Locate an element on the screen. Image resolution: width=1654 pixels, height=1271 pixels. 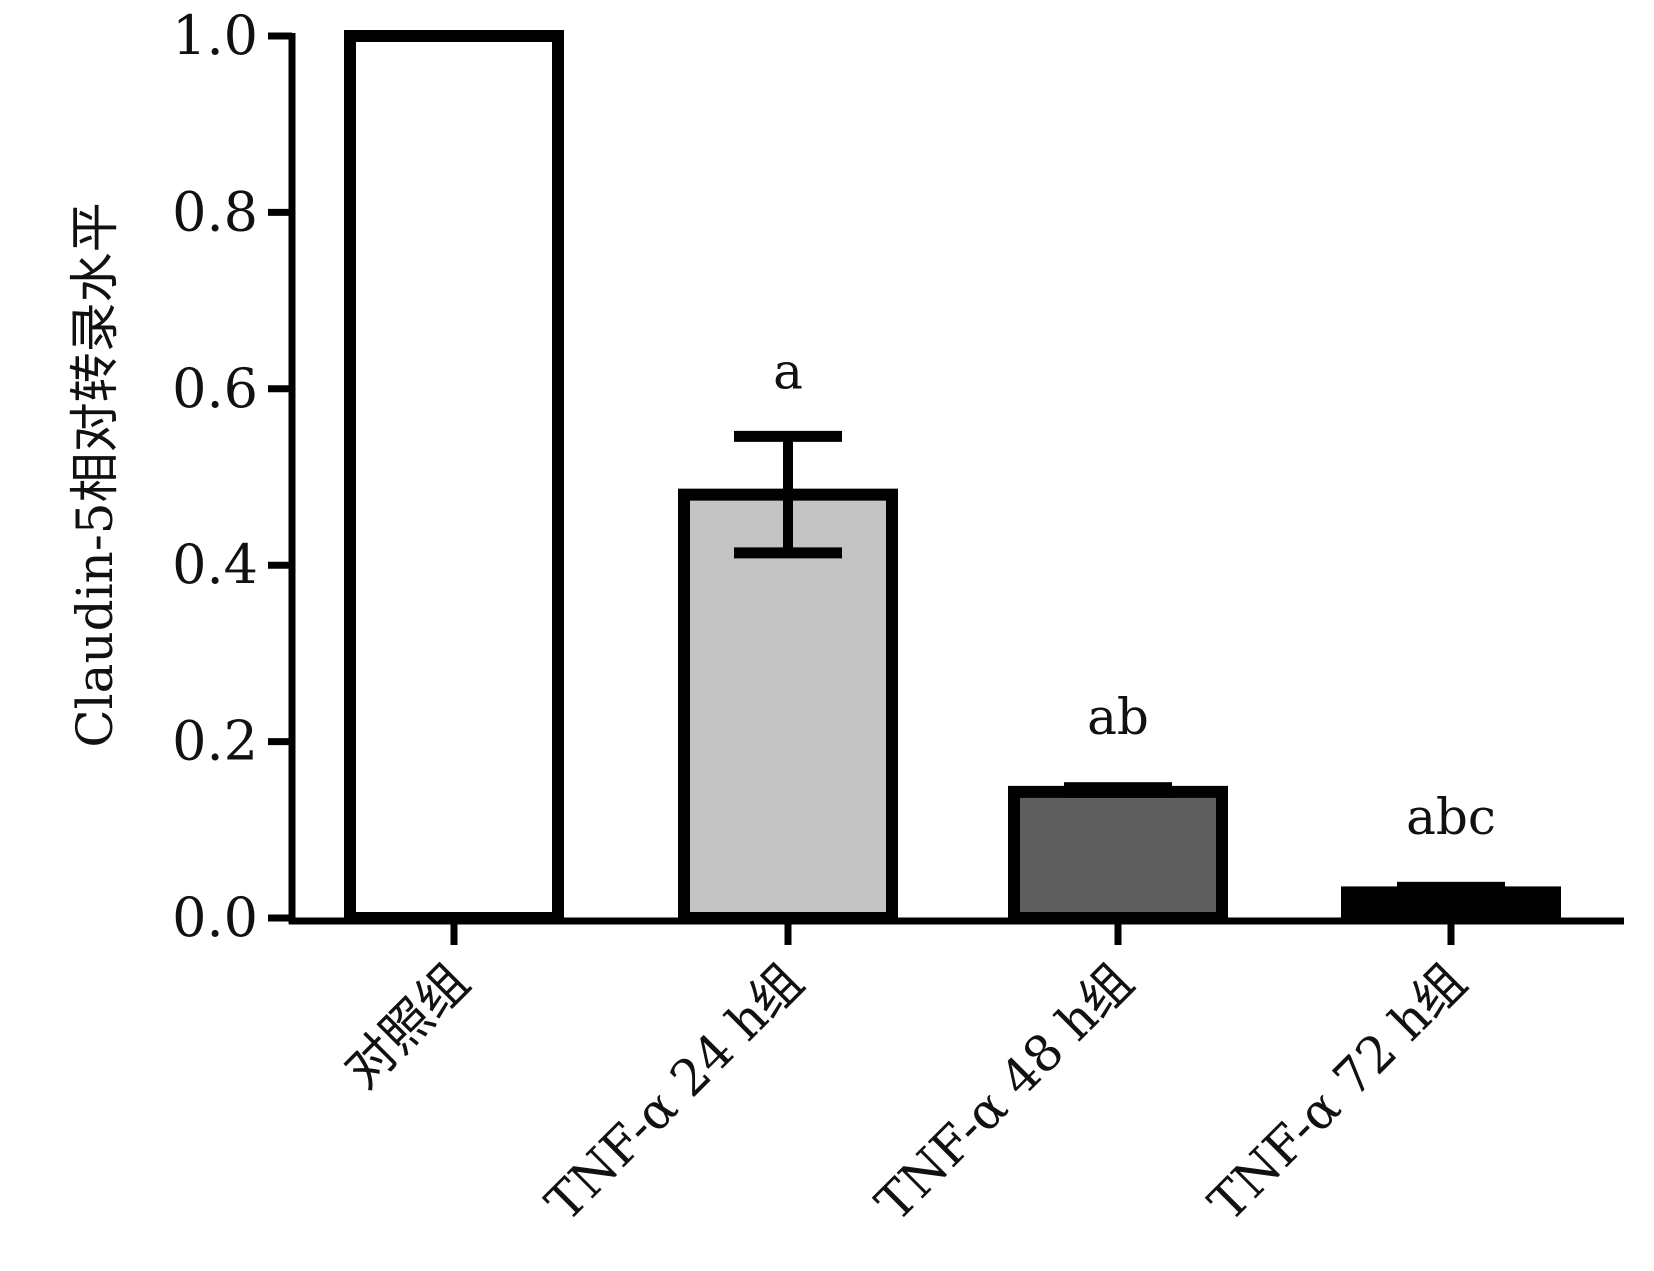
significance-label: abc is located at coordinates (1451, 817).